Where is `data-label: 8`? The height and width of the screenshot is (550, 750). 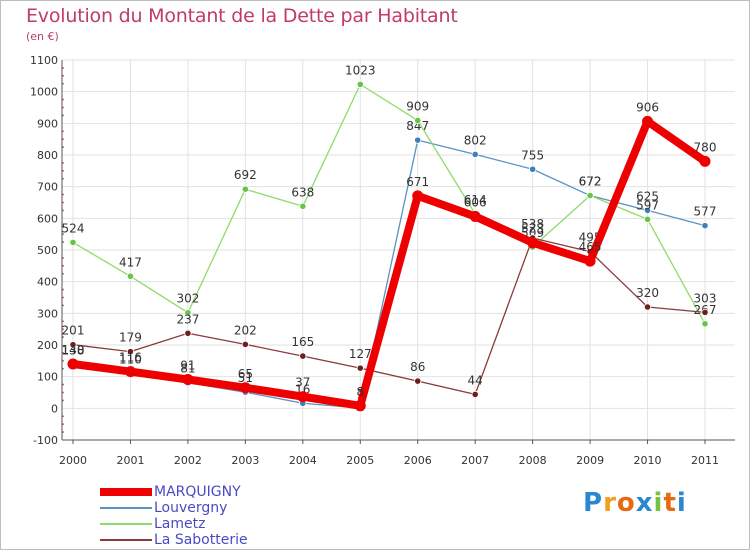 data-label: 8 is located at coordinates (360, 392).